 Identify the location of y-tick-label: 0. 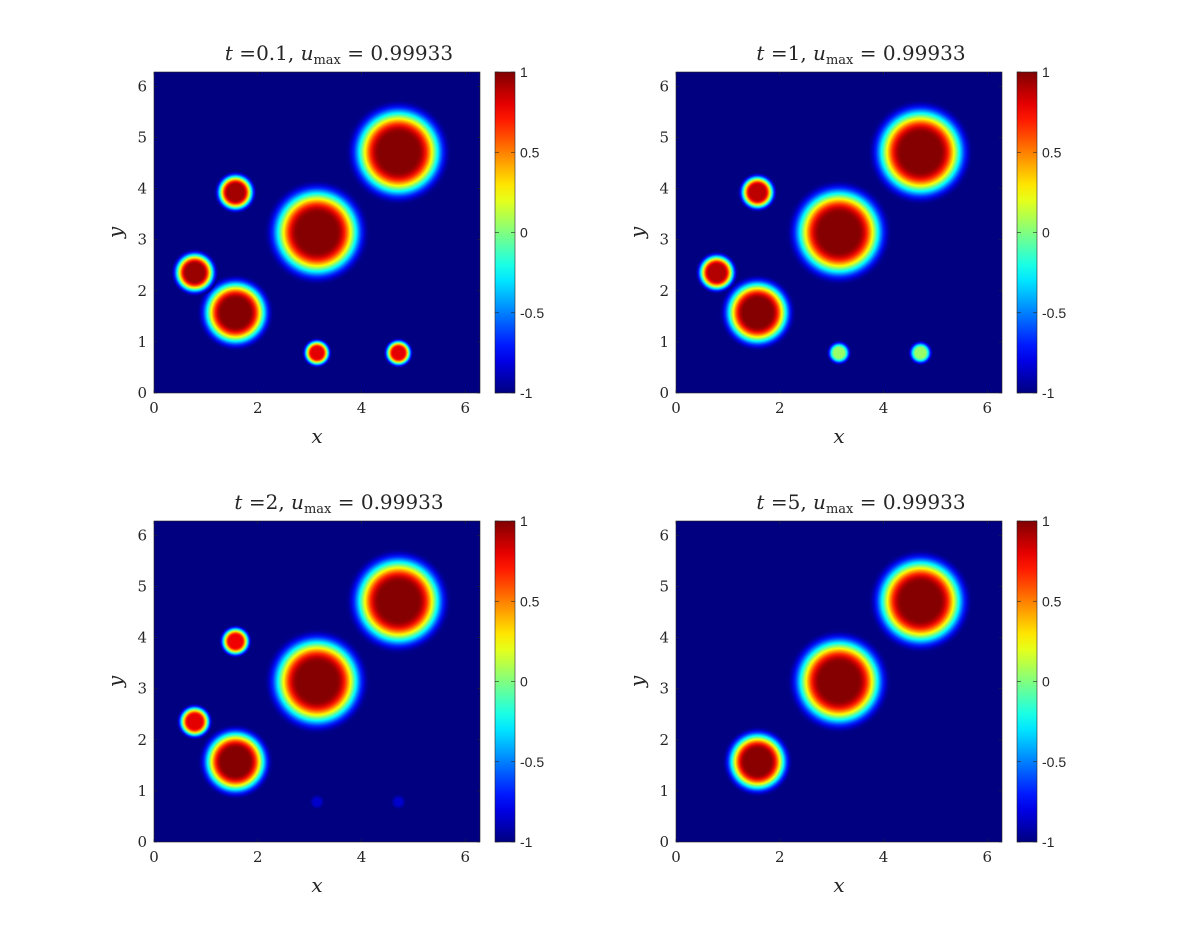
(142, 393).